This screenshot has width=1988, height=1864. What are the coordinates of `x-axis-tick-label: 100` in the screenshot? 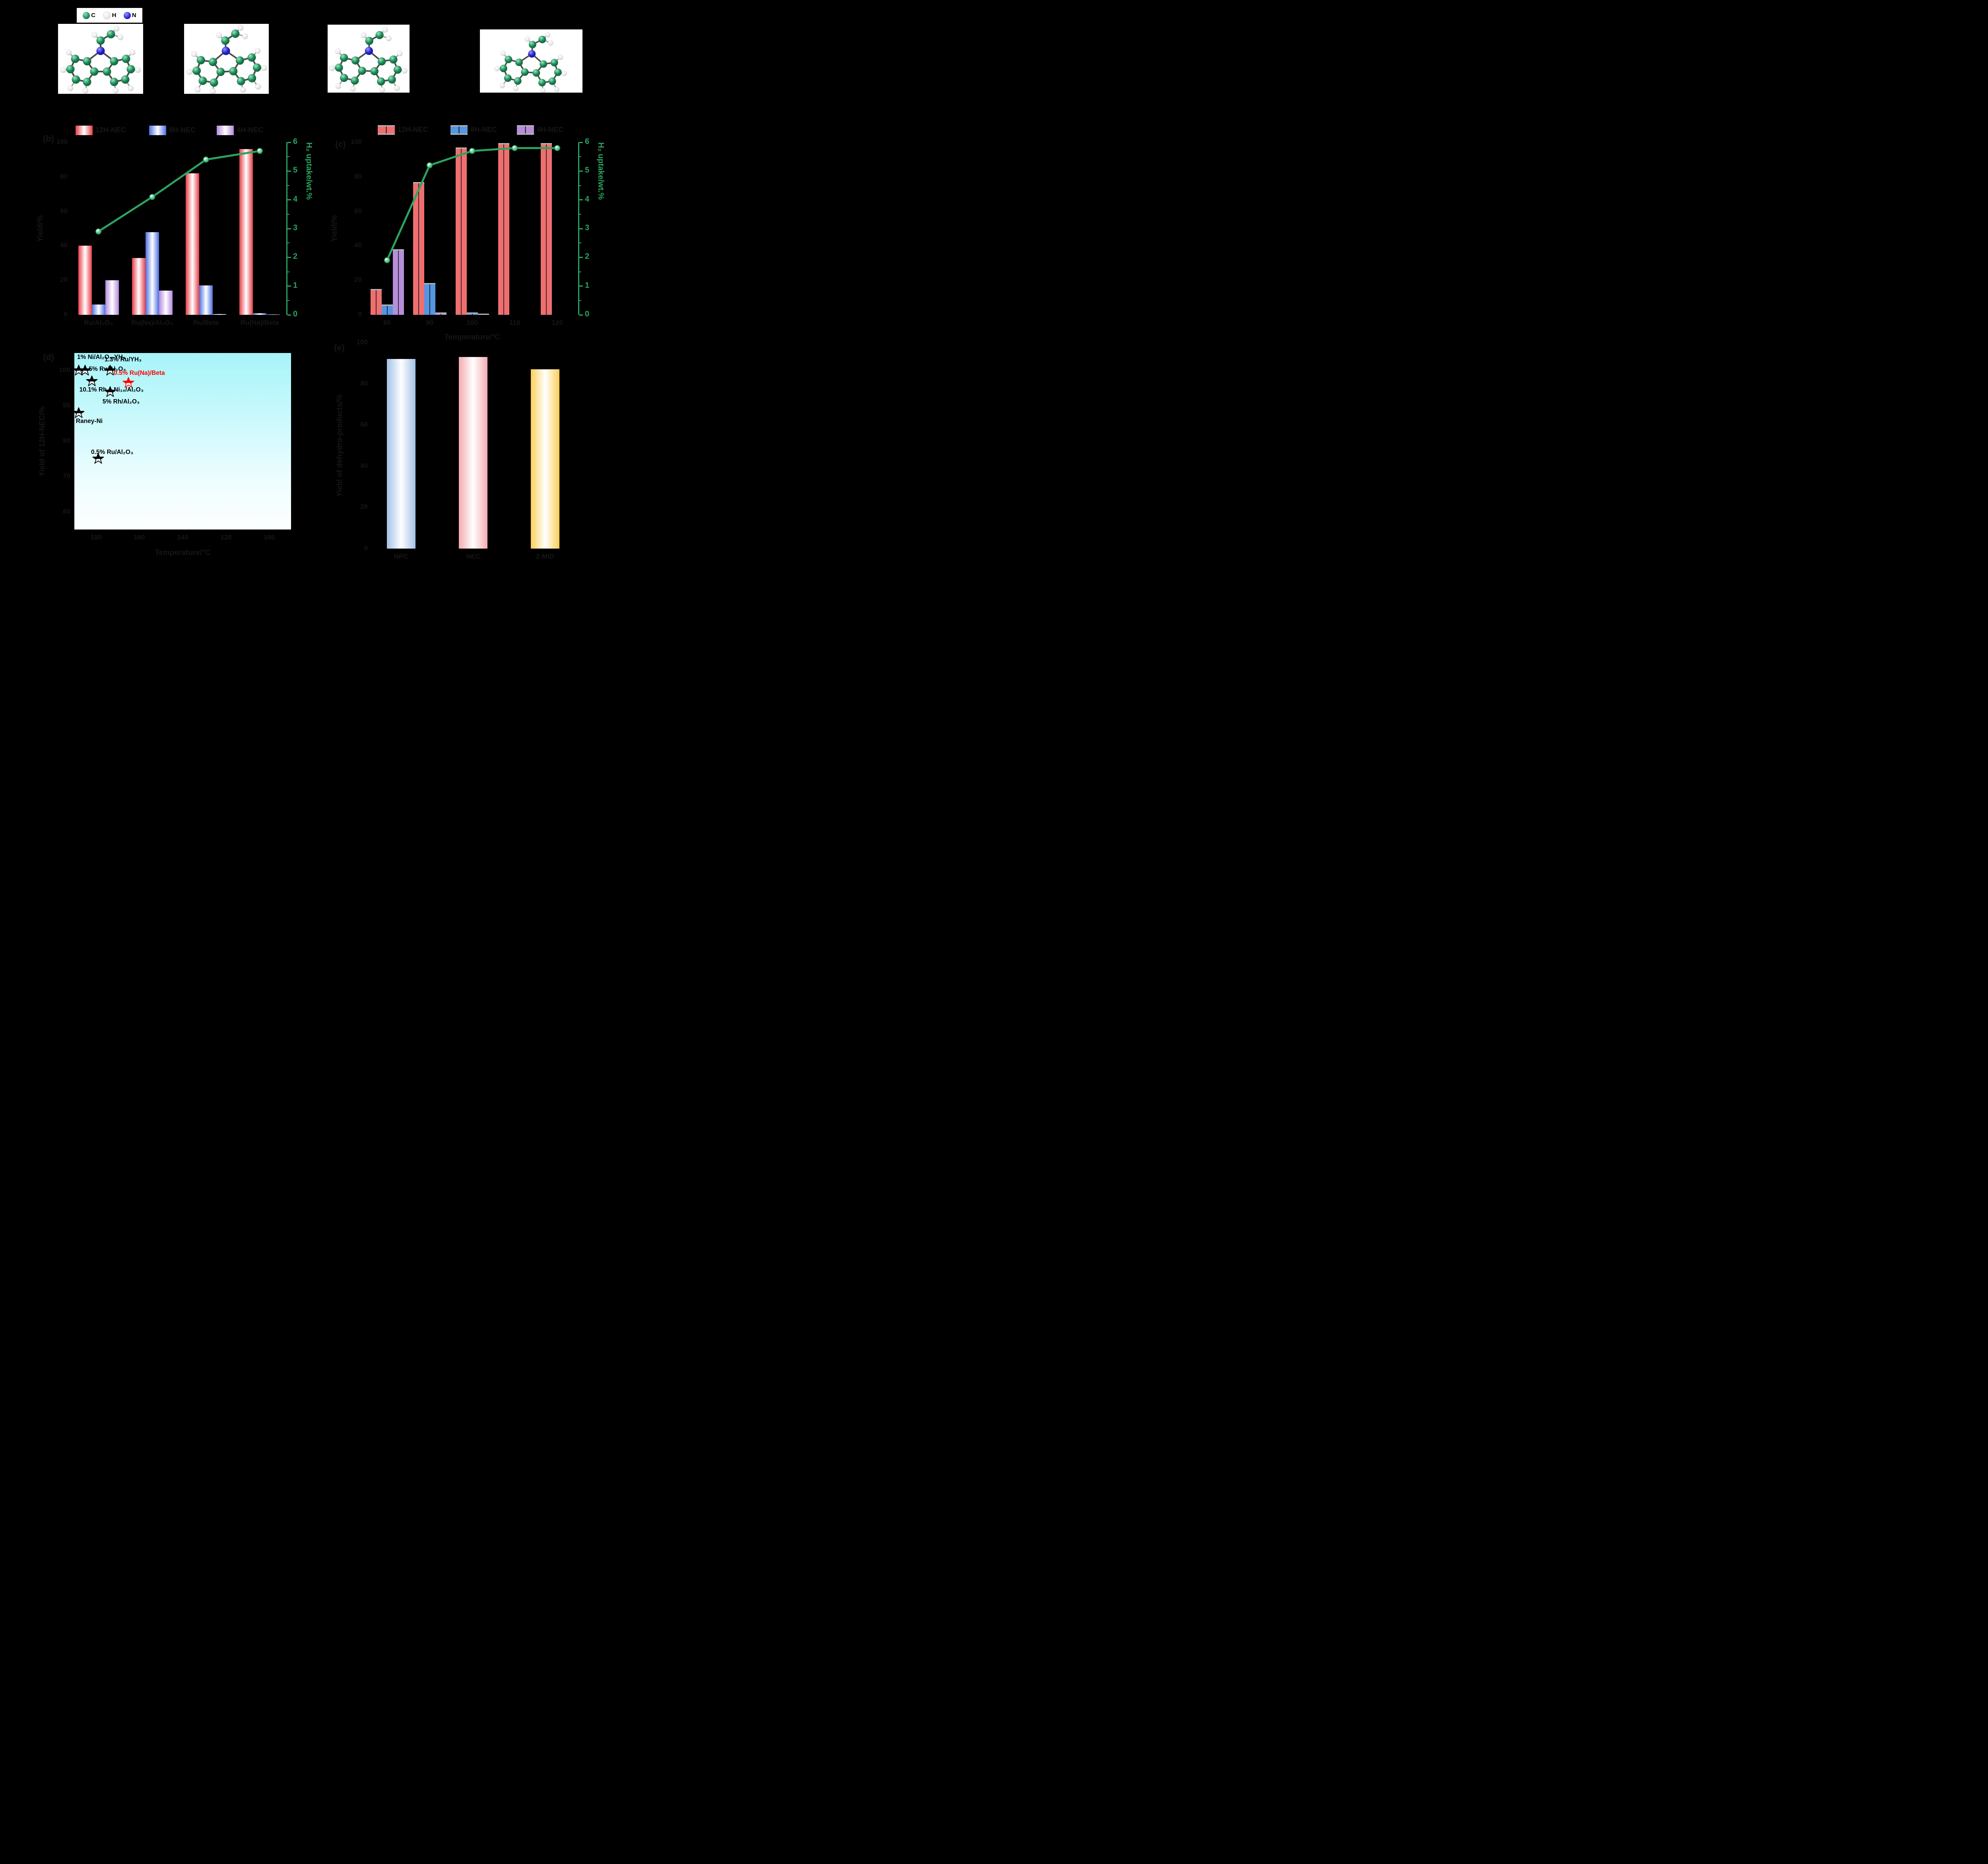 It's located at (269, 537).